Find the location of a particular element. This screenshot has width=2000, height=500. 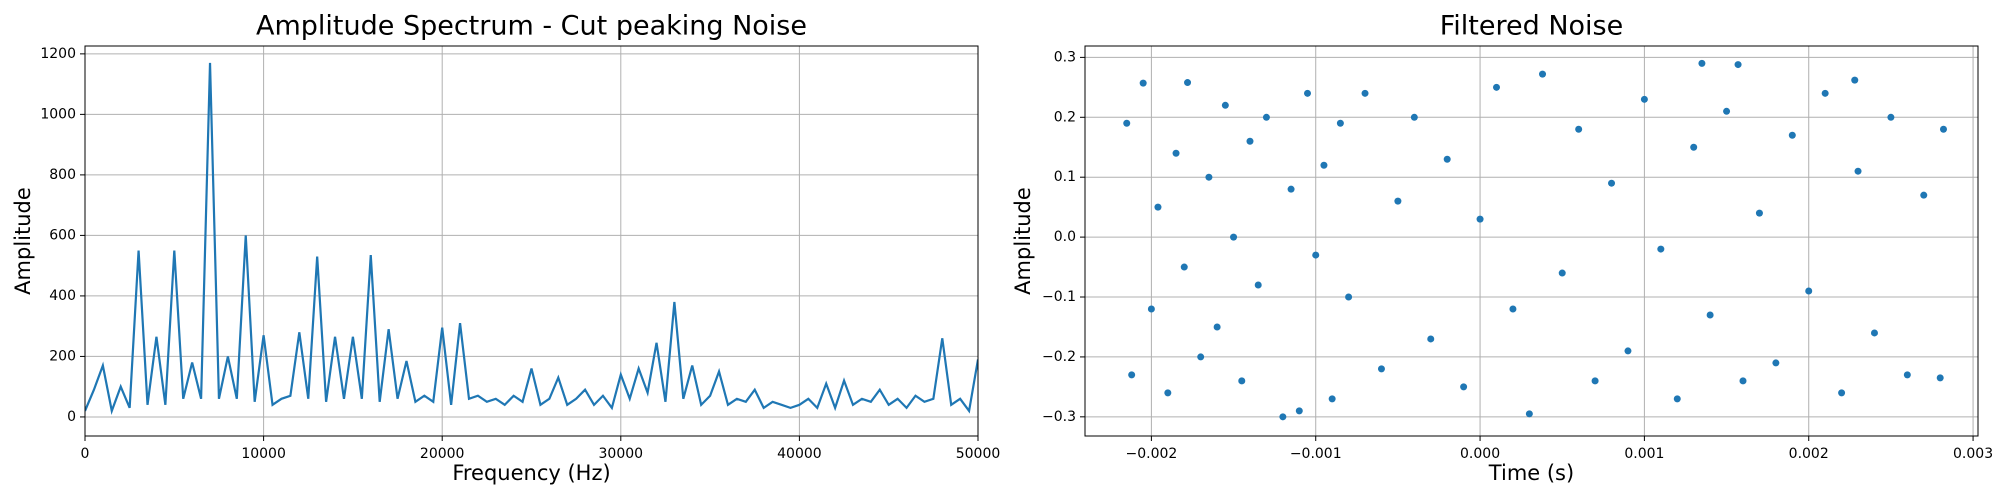

x-tick-label: 0.002 is located at coordinates (1809, 454).